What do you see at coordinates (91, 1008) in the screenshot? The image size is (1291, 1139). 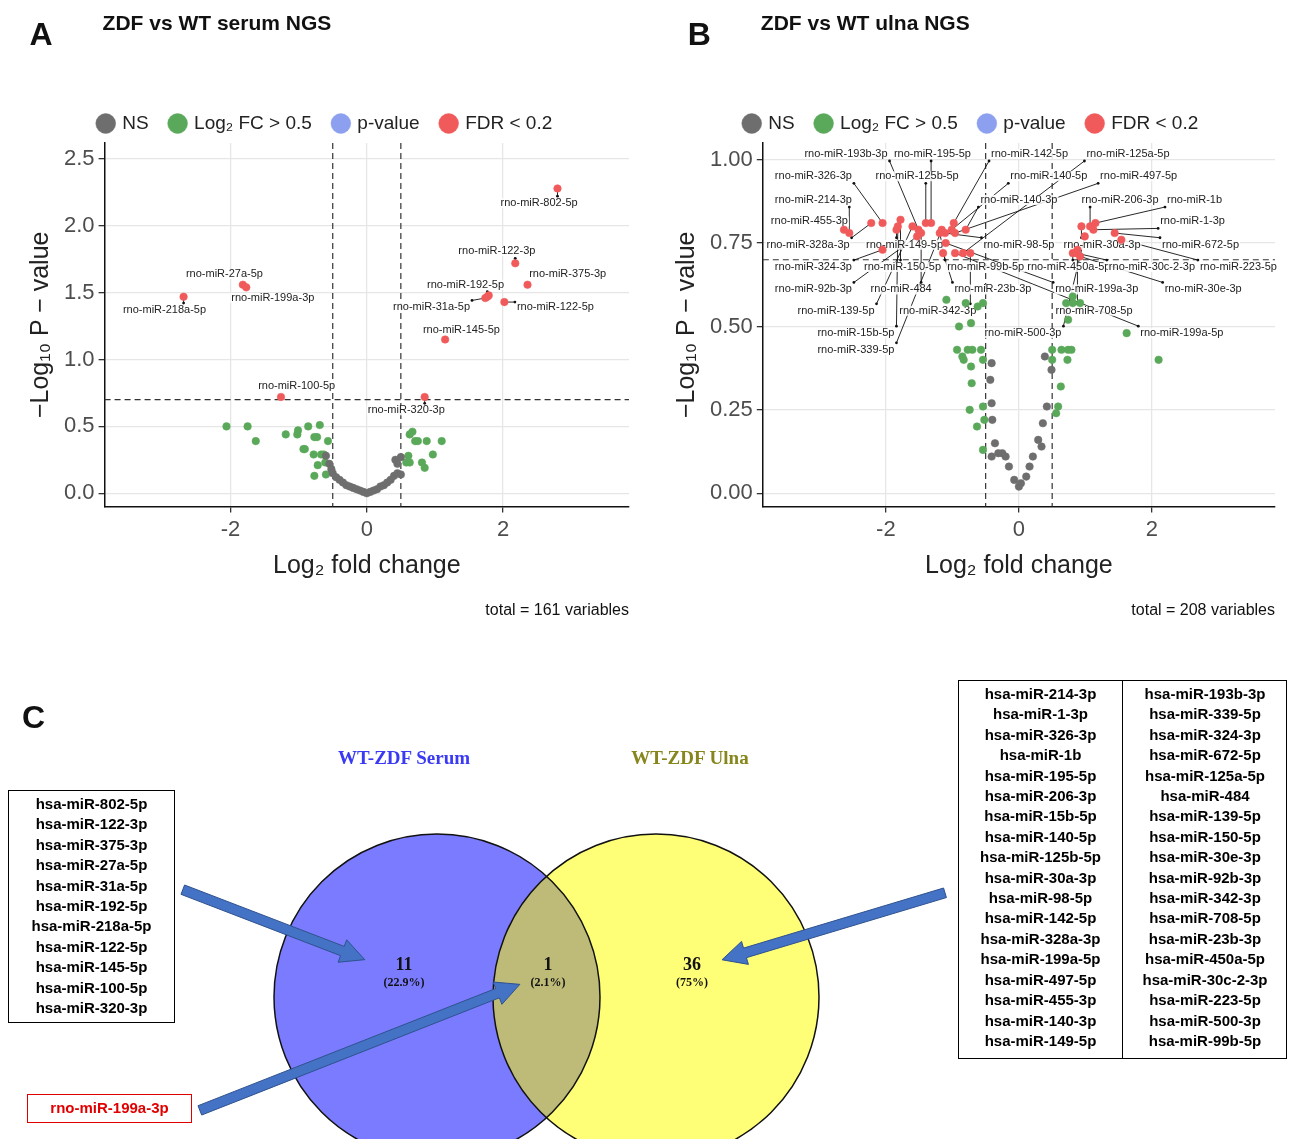 I see `text: hsa-miR-320-3p` at bounding box center [91, 1008].